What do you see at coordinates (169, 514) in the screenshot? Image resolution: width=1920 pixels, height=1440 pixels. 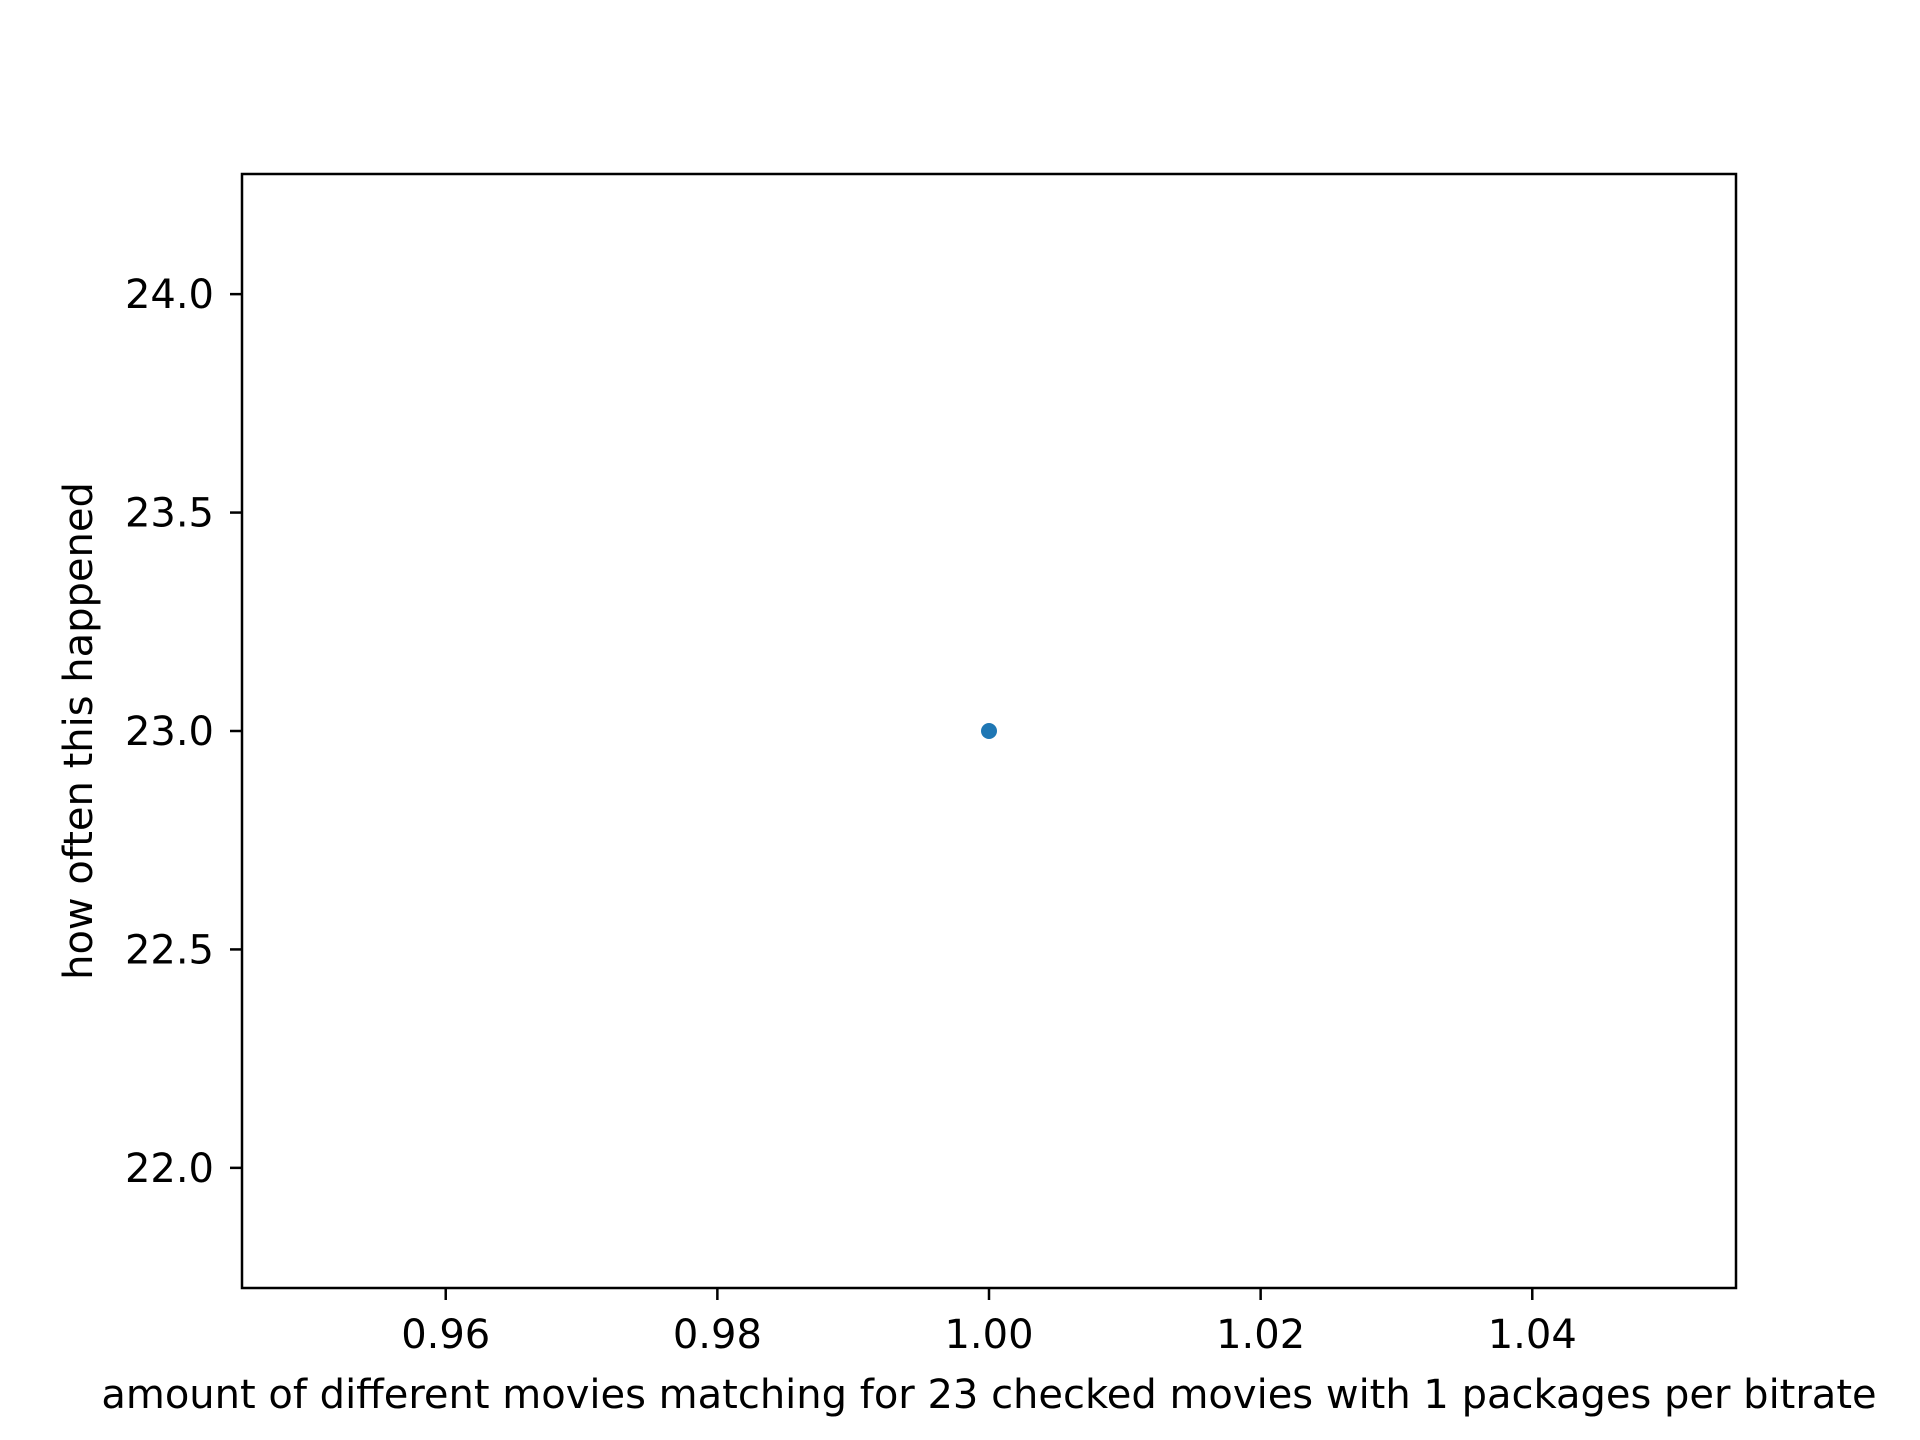 I see `y-tick-label: 23.5` at bounding box center [169, 514].